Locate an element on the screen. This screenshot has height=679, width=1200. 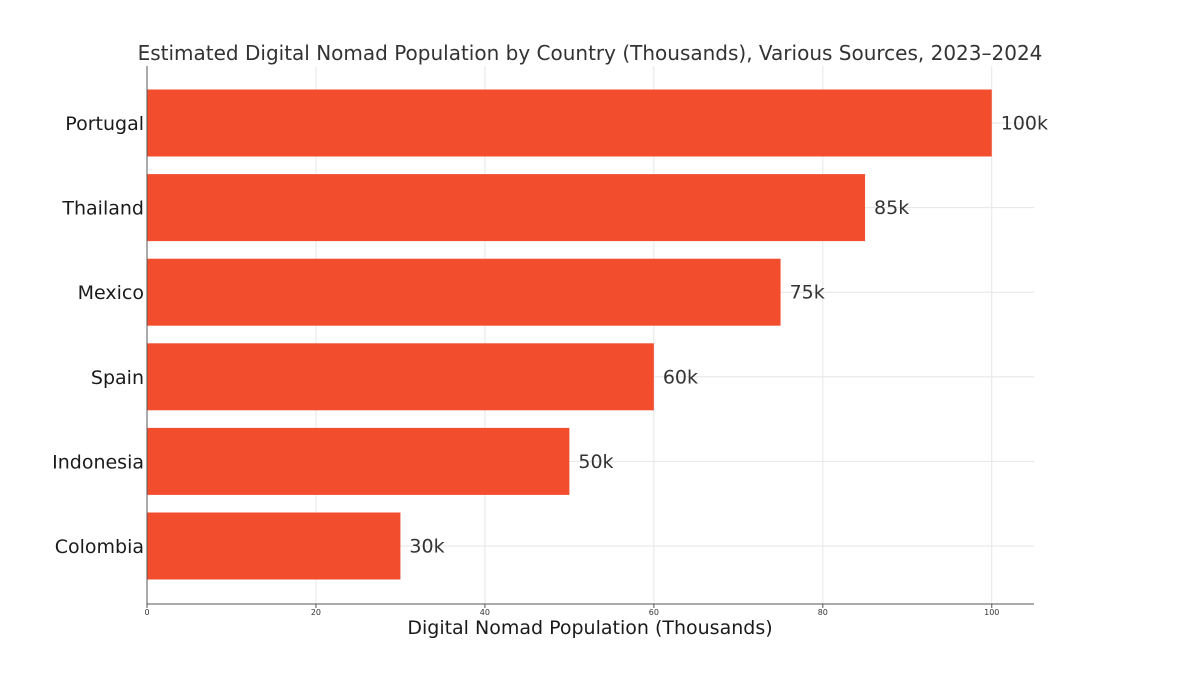
bar-spain is located at coordinates (400, 377).